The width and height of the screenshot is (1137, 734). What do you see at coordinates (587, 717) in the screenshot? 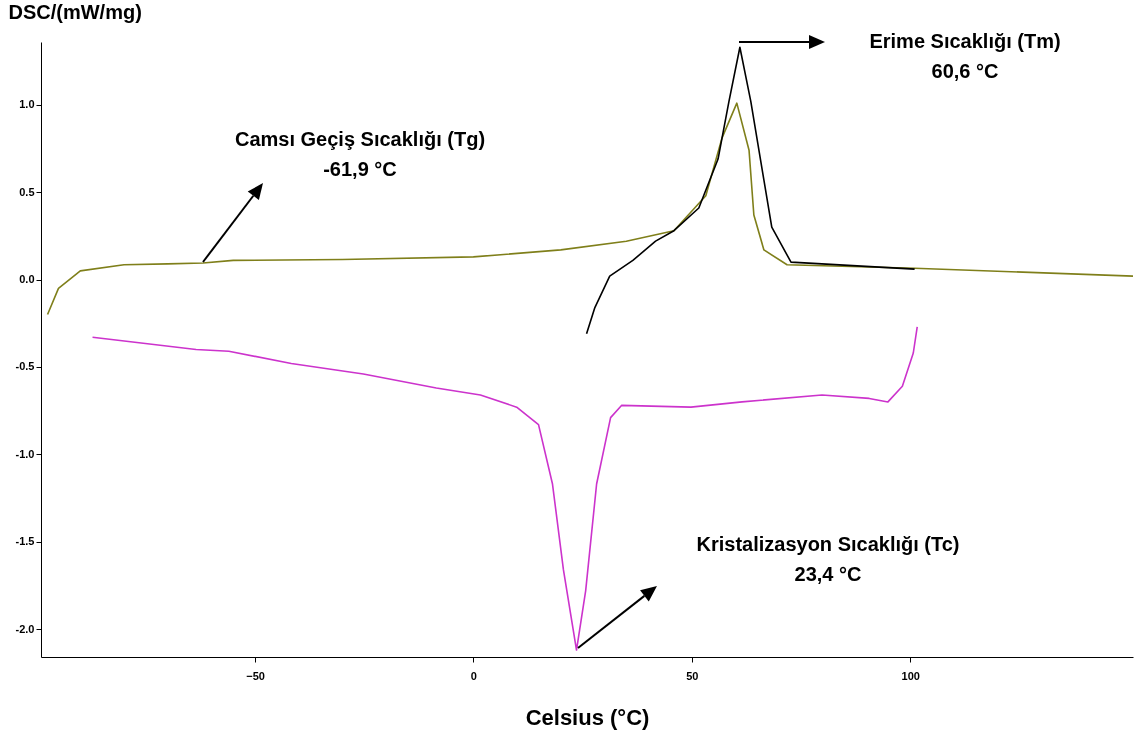
I see `x-axis-title: Celsius (°C)` at bounding box center [587, 717].